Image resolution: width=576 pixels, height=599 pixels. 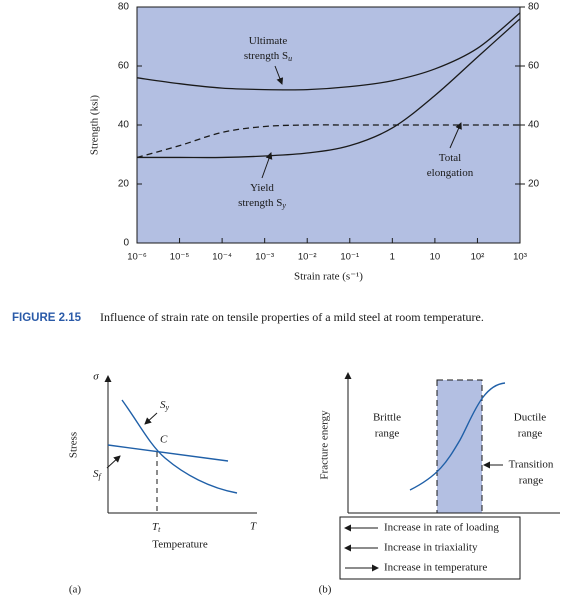 What do you see at coordinates (124, 66) in the screenshot?
I see `y-tick-label: 60` at bounding box center [124, 66].